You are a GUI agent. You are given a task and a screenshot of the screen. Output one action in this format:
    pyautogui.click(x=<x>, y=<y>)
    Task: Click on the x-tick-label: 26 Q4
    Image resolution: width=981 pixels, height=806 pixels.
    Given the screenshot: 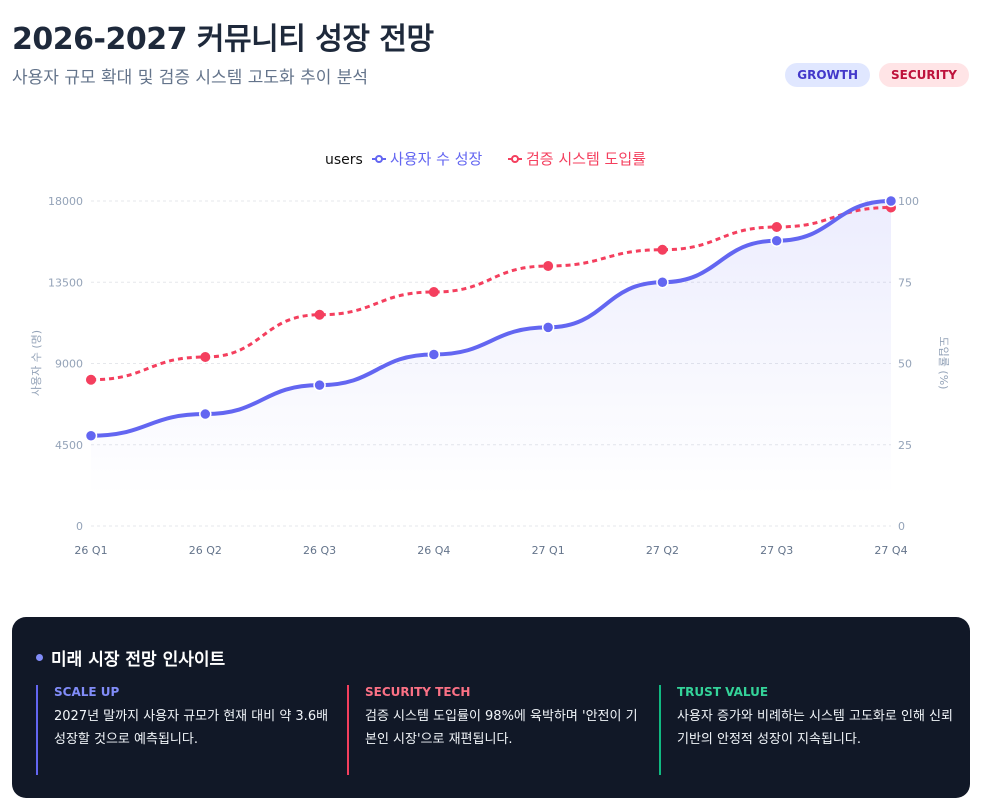 What is the action you would take?
    pyautogui.click(x=433, y=550)
    